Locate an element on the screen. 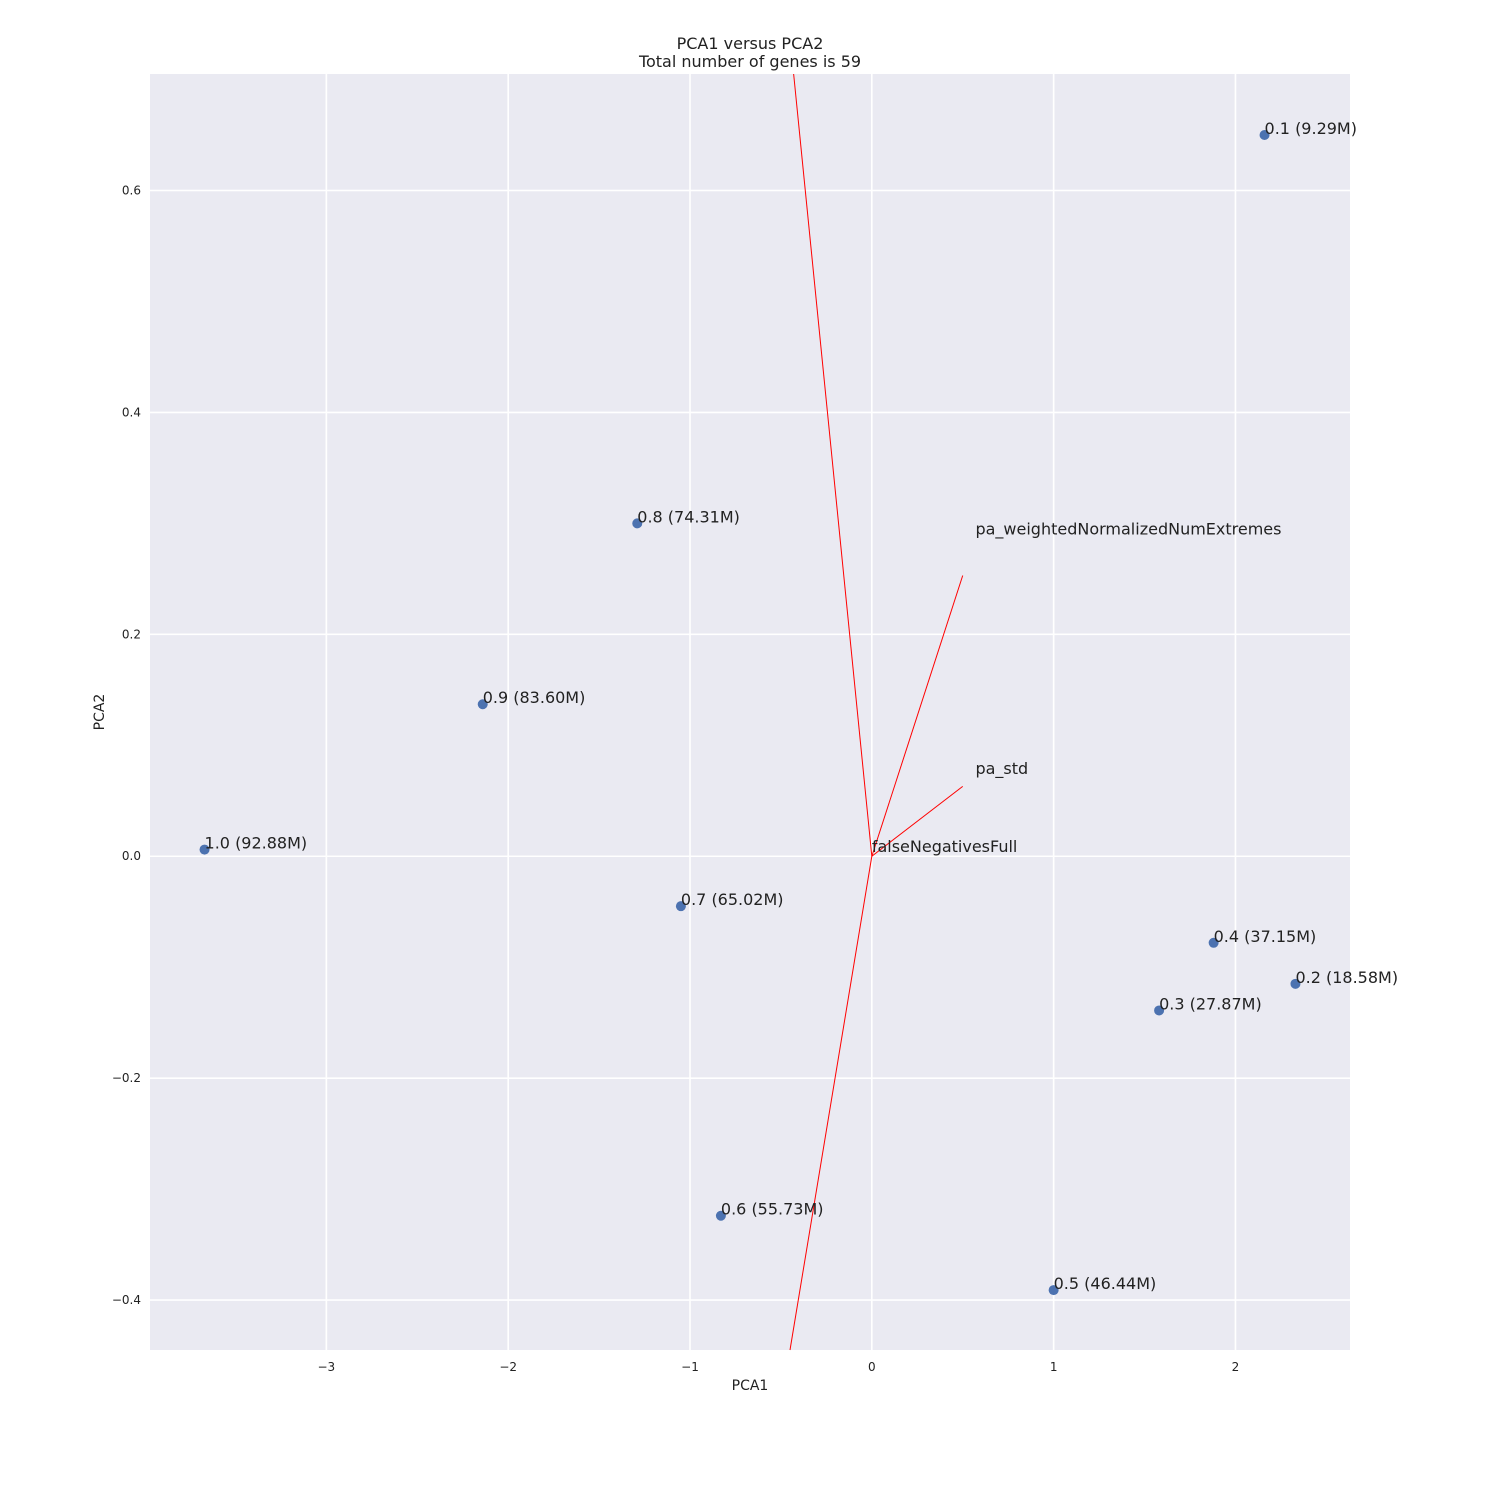 The image size is (1500, 1505). y-tick-label: 0.2 is located at coordinates (131, 634).